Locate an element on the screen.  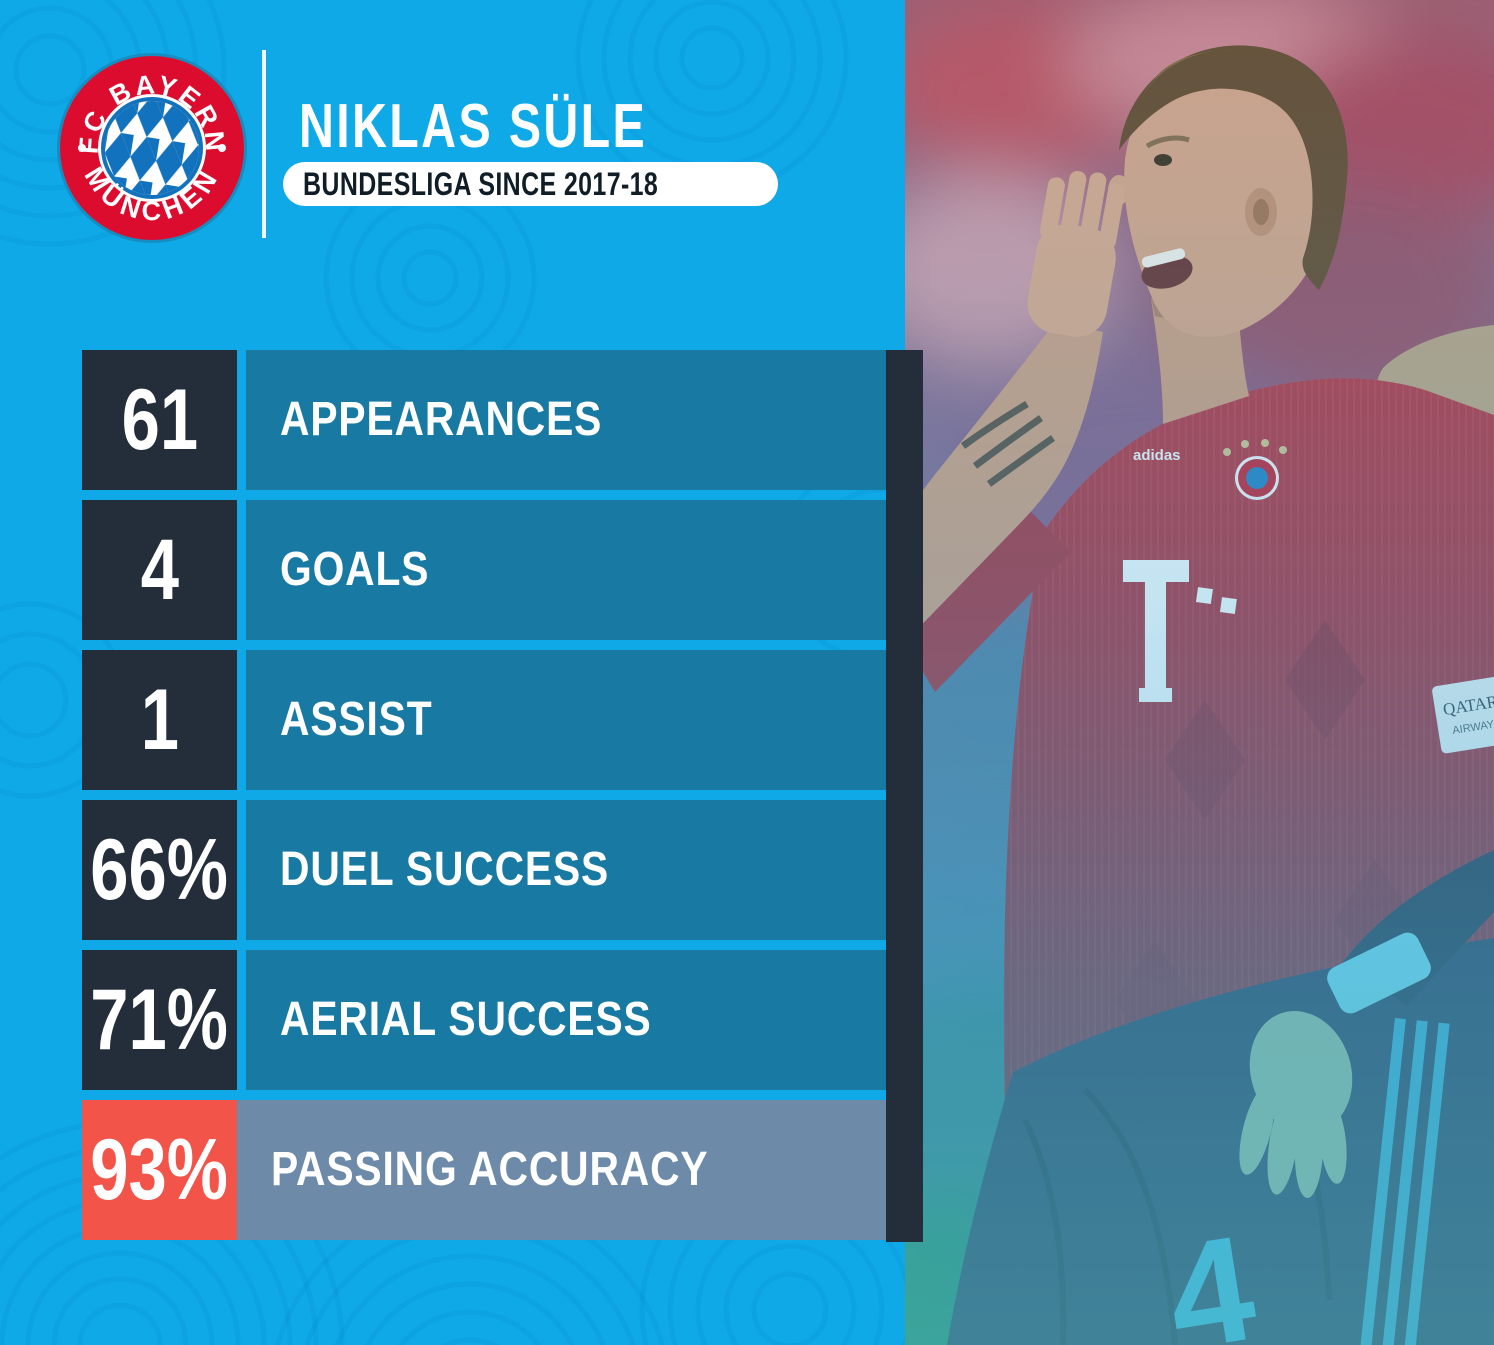
stat-label-bar: ASSIST is located at coordinates (566, 720).